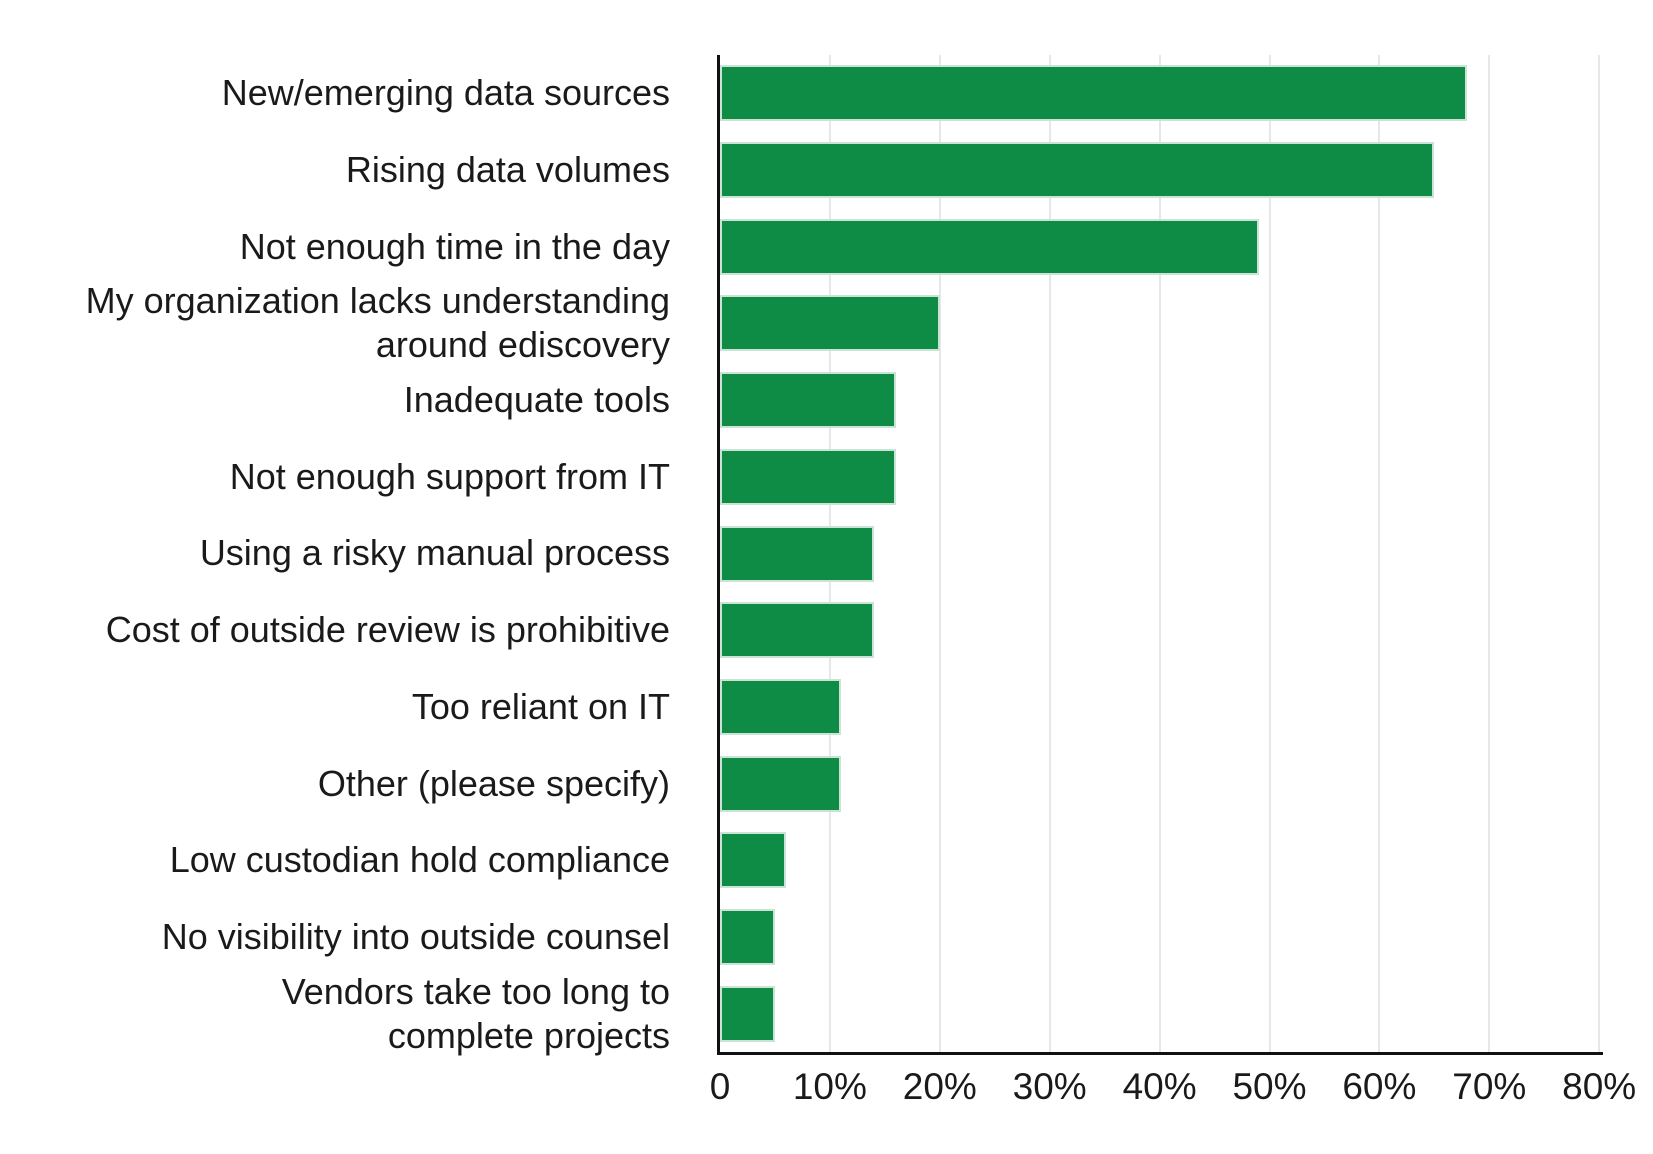 The height and width of the screenshot is (1154, 1653). I want to click on x-tick-label: 10%, so click(829, 1086).